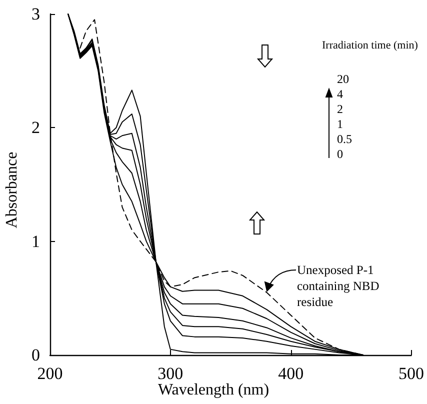  Describe the element at coordinates (214, 390) in the screenshot. I see `x-axis-title: Wavelength (nm)` at that location.